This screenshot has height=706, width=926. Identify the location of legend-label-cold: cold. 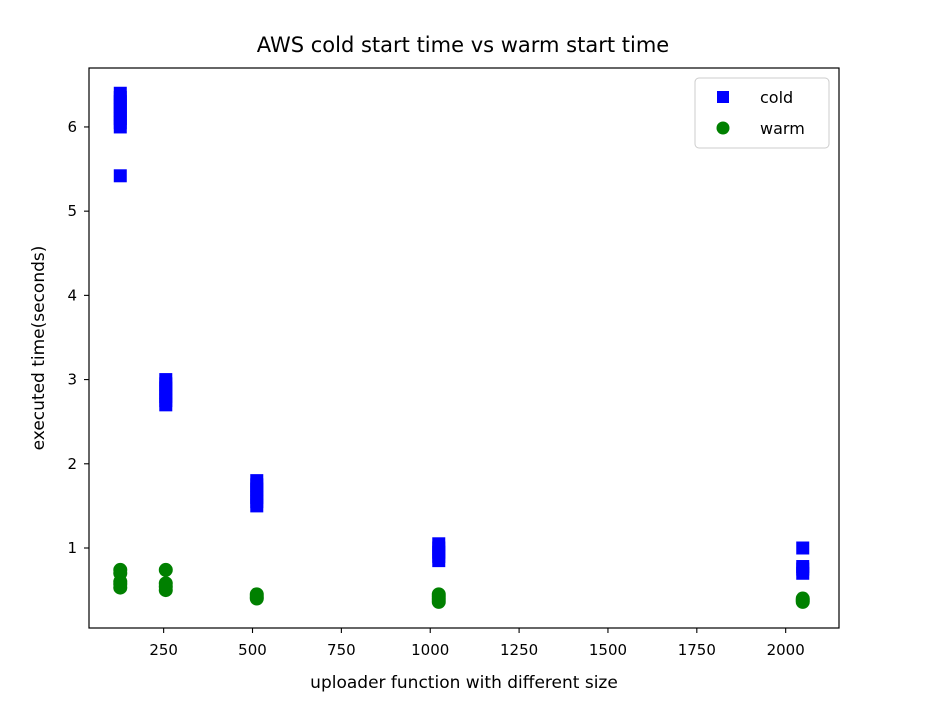
(776, 97).